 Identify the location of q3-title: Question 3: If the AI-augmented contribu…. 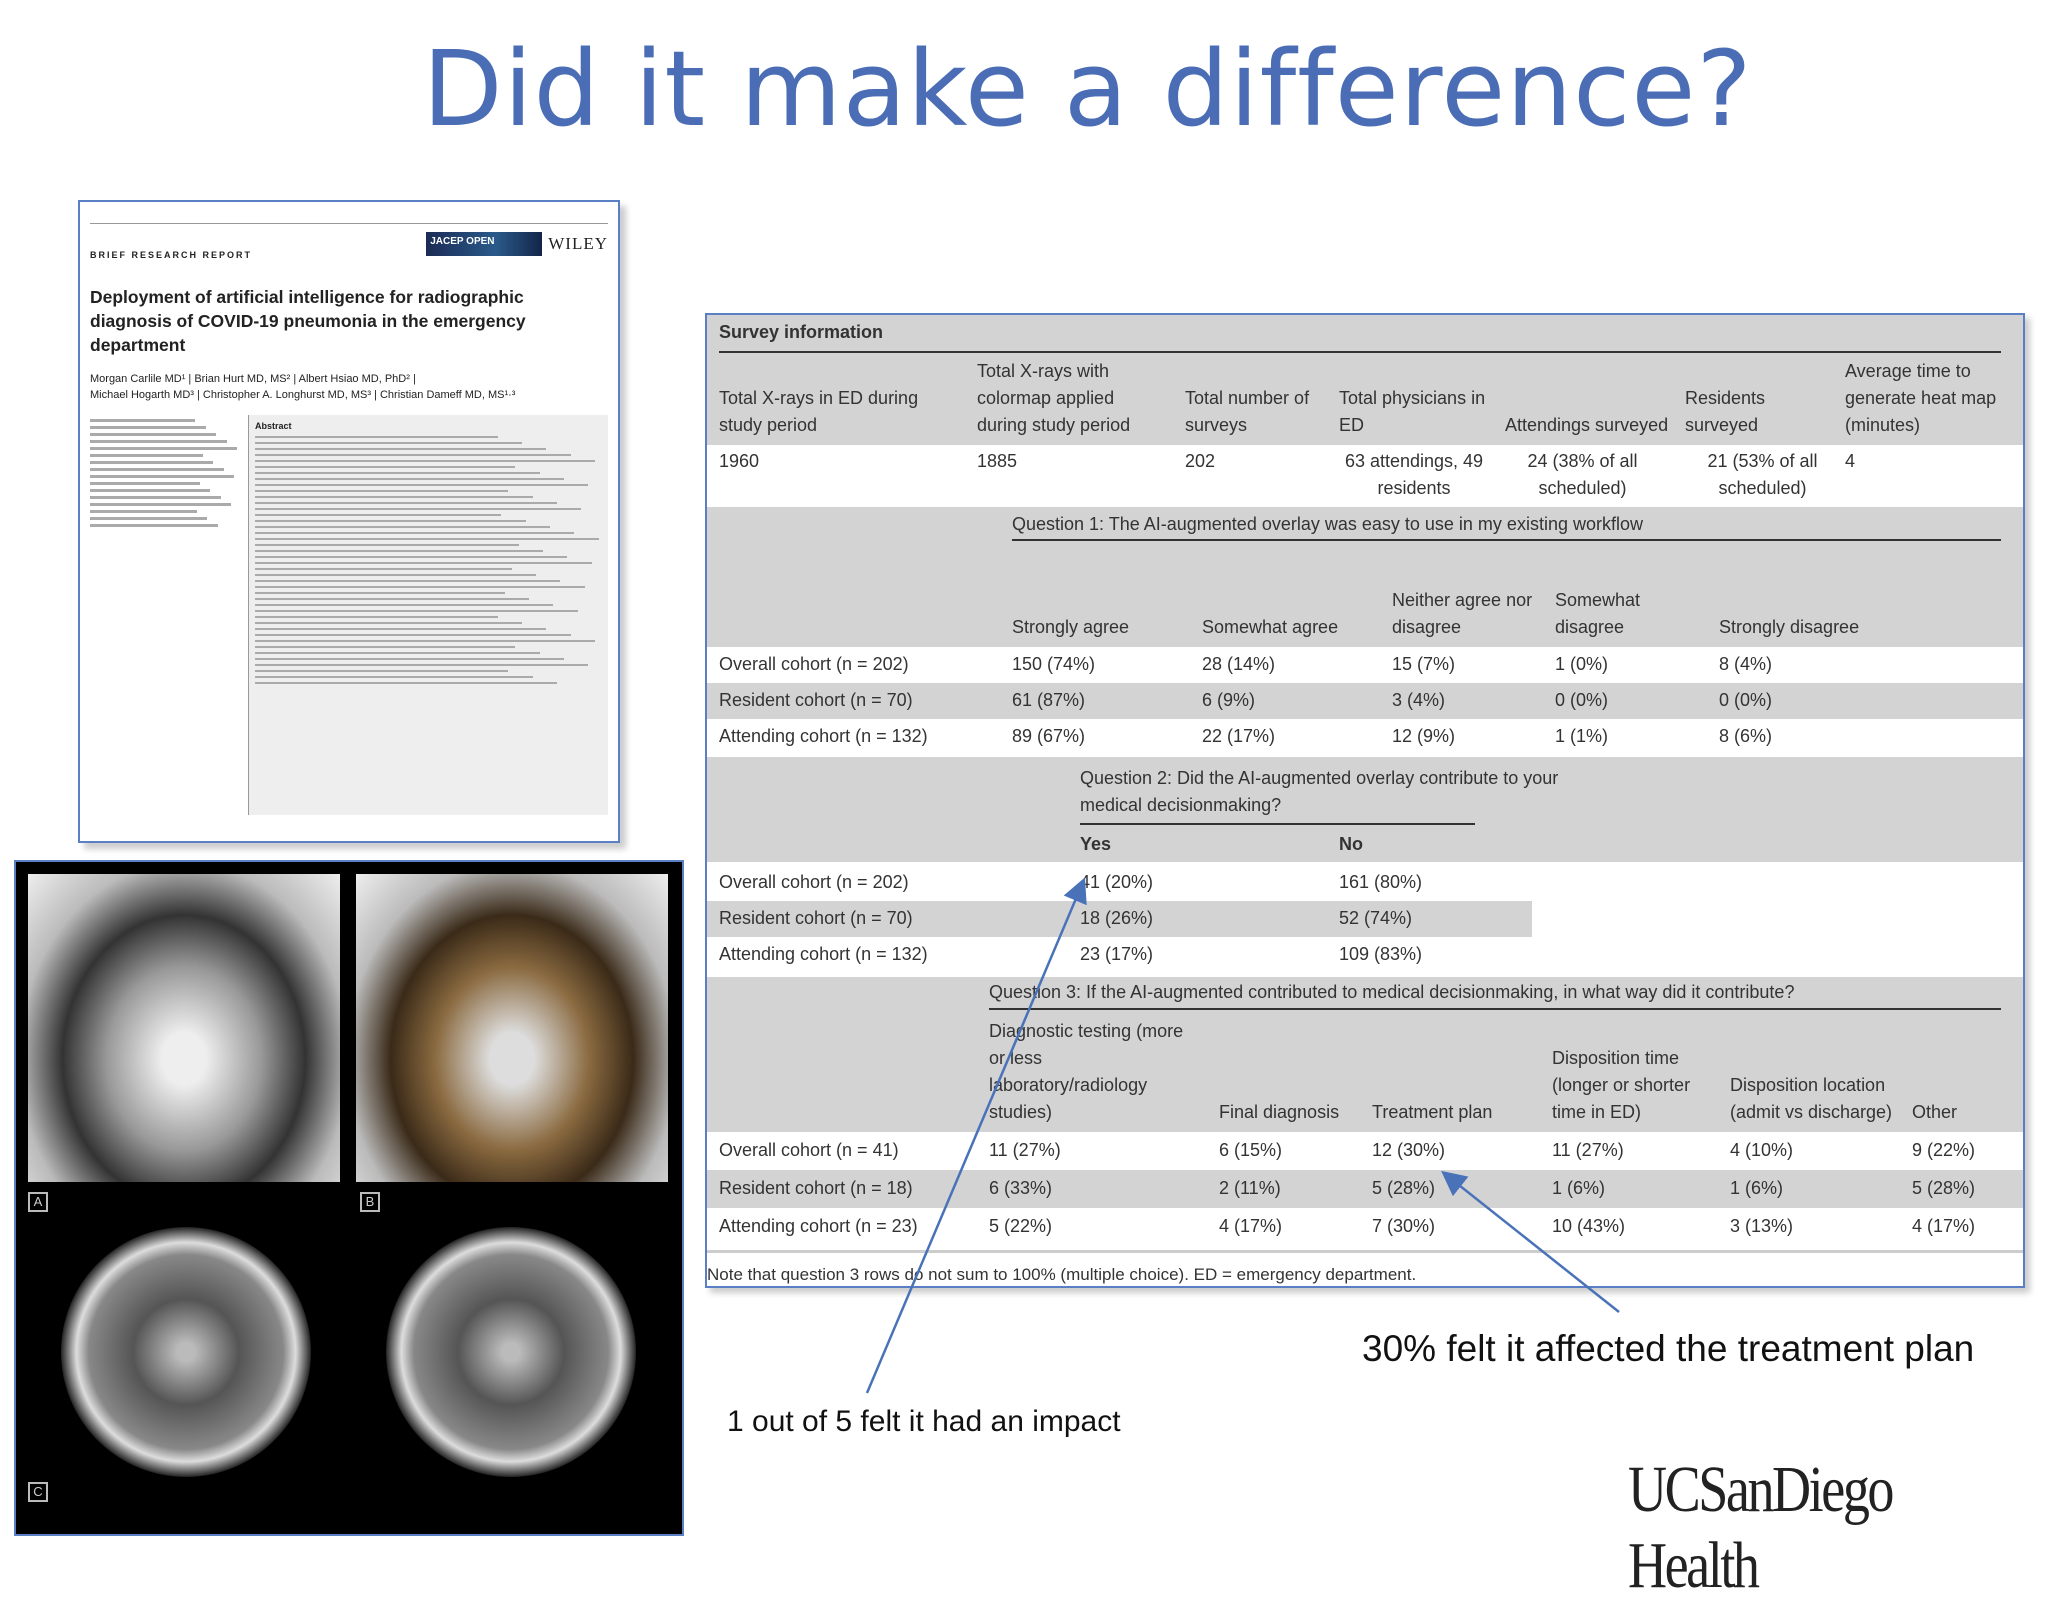
(1392, 992).